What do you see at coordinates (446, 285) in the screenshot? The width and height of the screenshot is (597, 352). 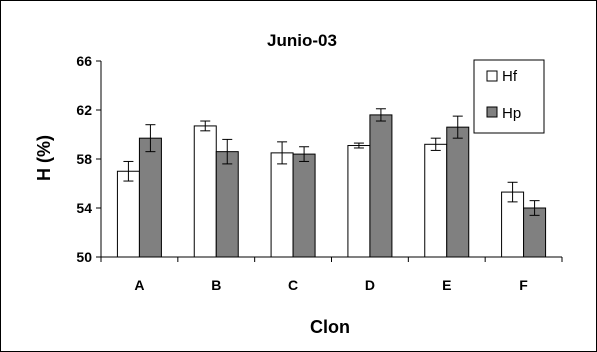 I see `x-tick-label: E` at bounding box center [446, 285].